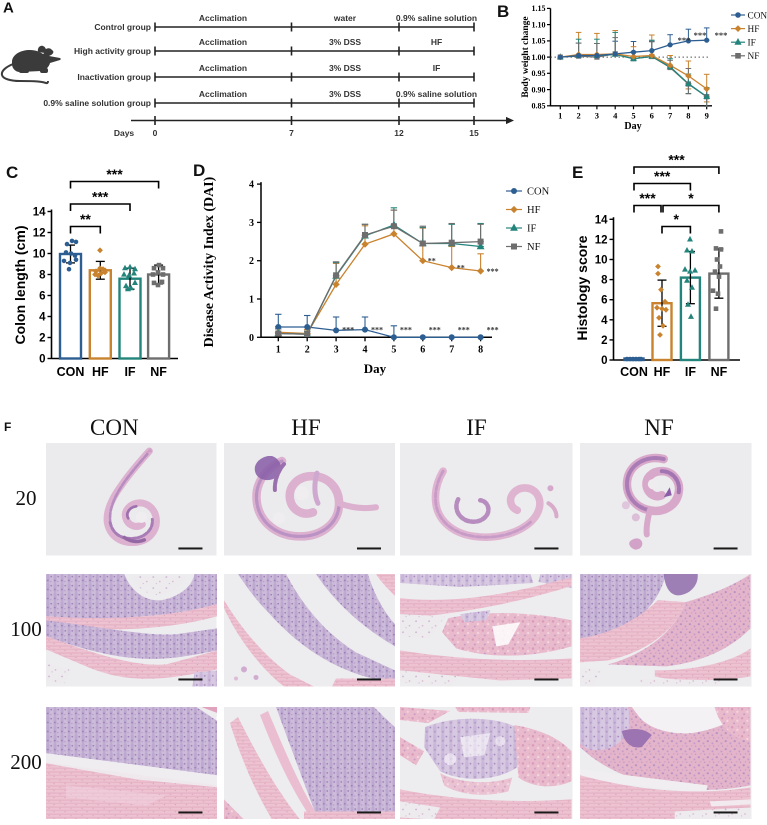 Image resolution: width=767 pixels, height=825 pixels. Describe the element at coordinates (539, 41) in the screenshot. I see `svg-text: 1.05` at that location.